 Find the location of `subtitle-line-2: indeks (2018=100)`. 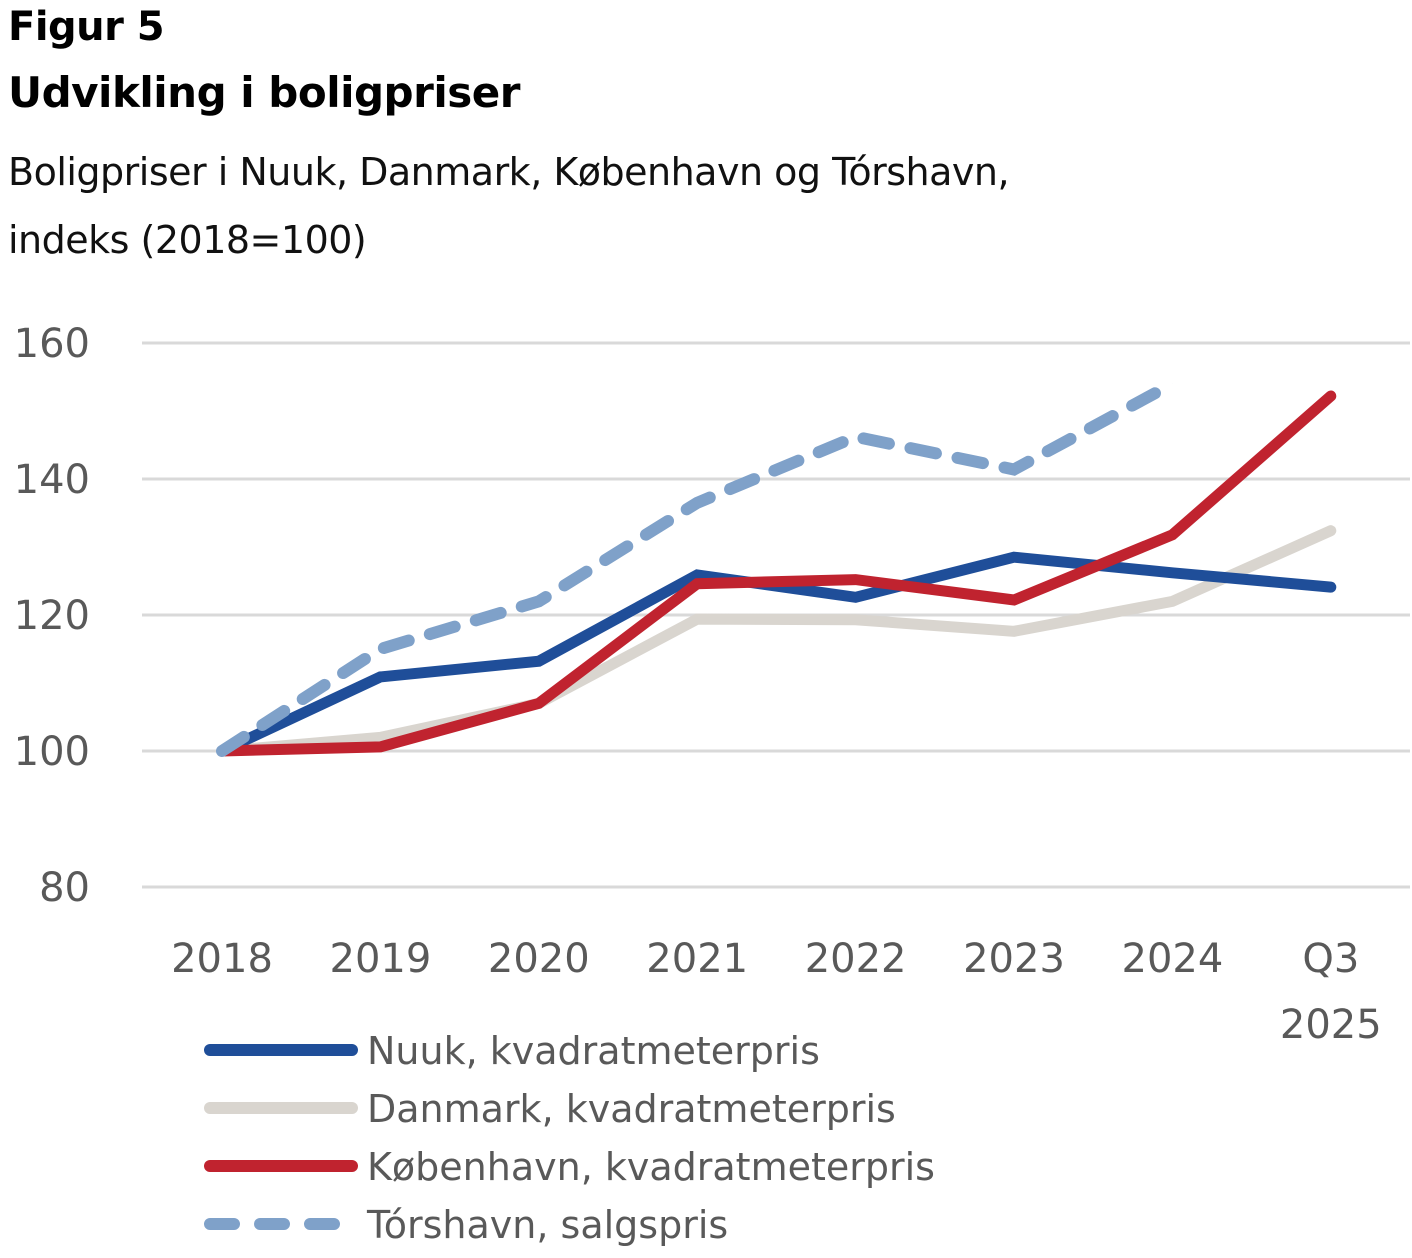

subtitle-line-2: indeks (2018=100) is located at coordinates (187, 240).